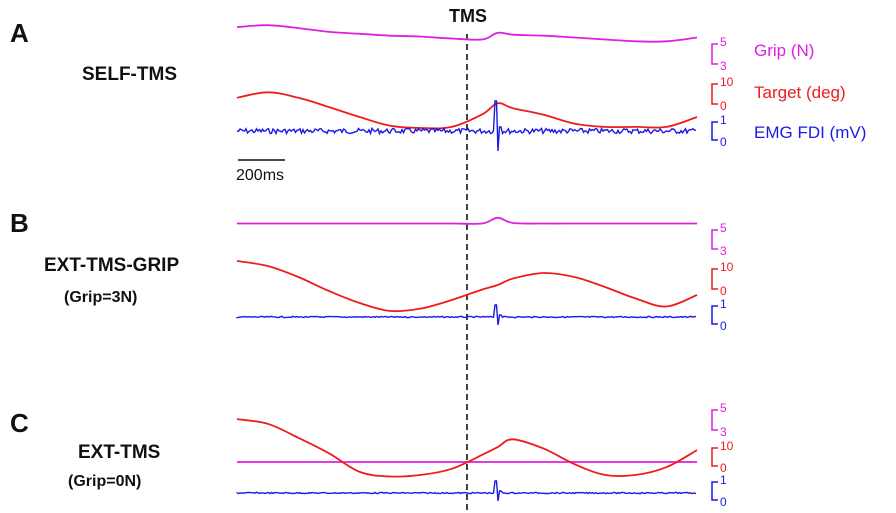 The height and width of the screenshot is (513, 896). Describe the element at coordinates (111, 265) in the screenshot. I see `panel-b-condition: EXT-TMS-GRIP` at that location.